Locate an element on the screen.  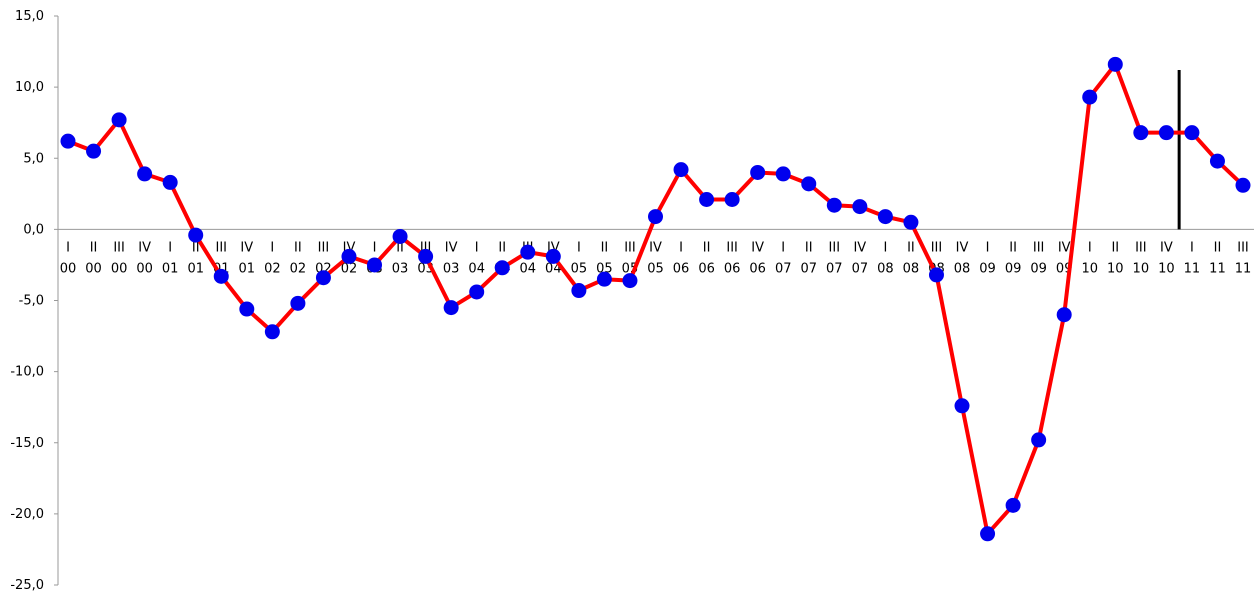
y-tick-label: 10,0 is located at coordinates (29, 87).